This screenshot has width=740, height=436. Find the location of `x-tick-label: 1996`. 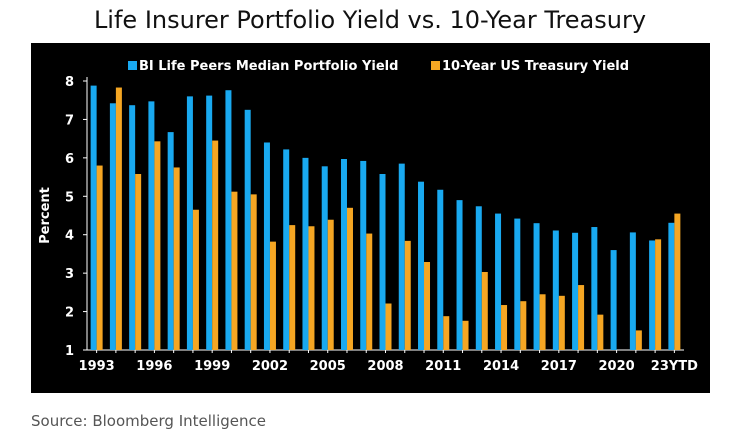

x-tick-label: 1996 is located at coordinates (154, 366).